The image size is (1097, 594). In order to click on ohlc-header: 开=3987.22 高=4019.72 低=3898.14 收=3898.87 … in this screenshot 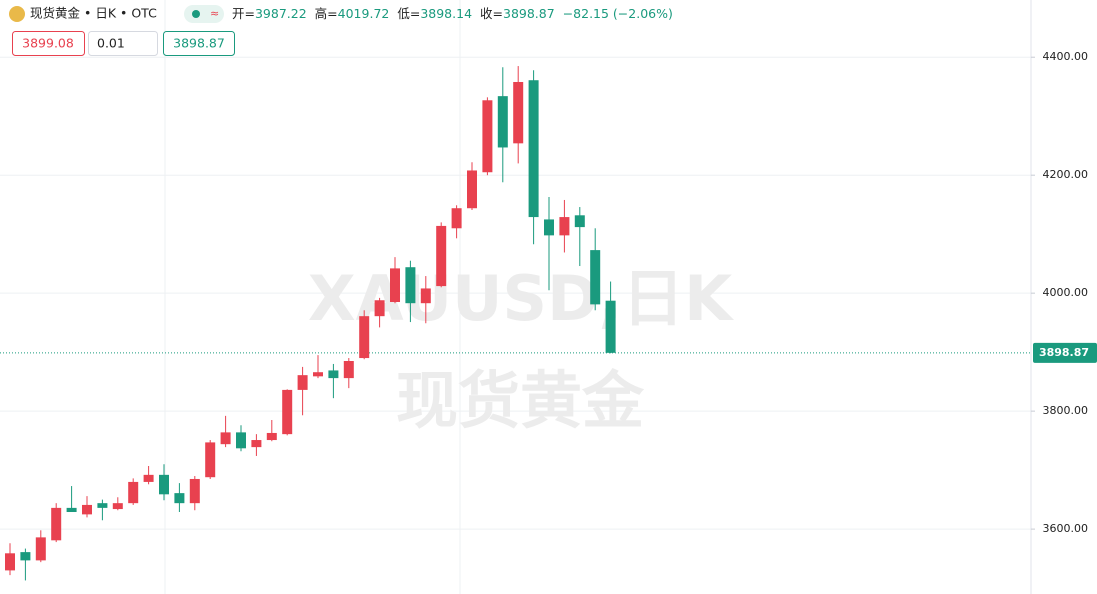, I will do `click(452, 13)`.